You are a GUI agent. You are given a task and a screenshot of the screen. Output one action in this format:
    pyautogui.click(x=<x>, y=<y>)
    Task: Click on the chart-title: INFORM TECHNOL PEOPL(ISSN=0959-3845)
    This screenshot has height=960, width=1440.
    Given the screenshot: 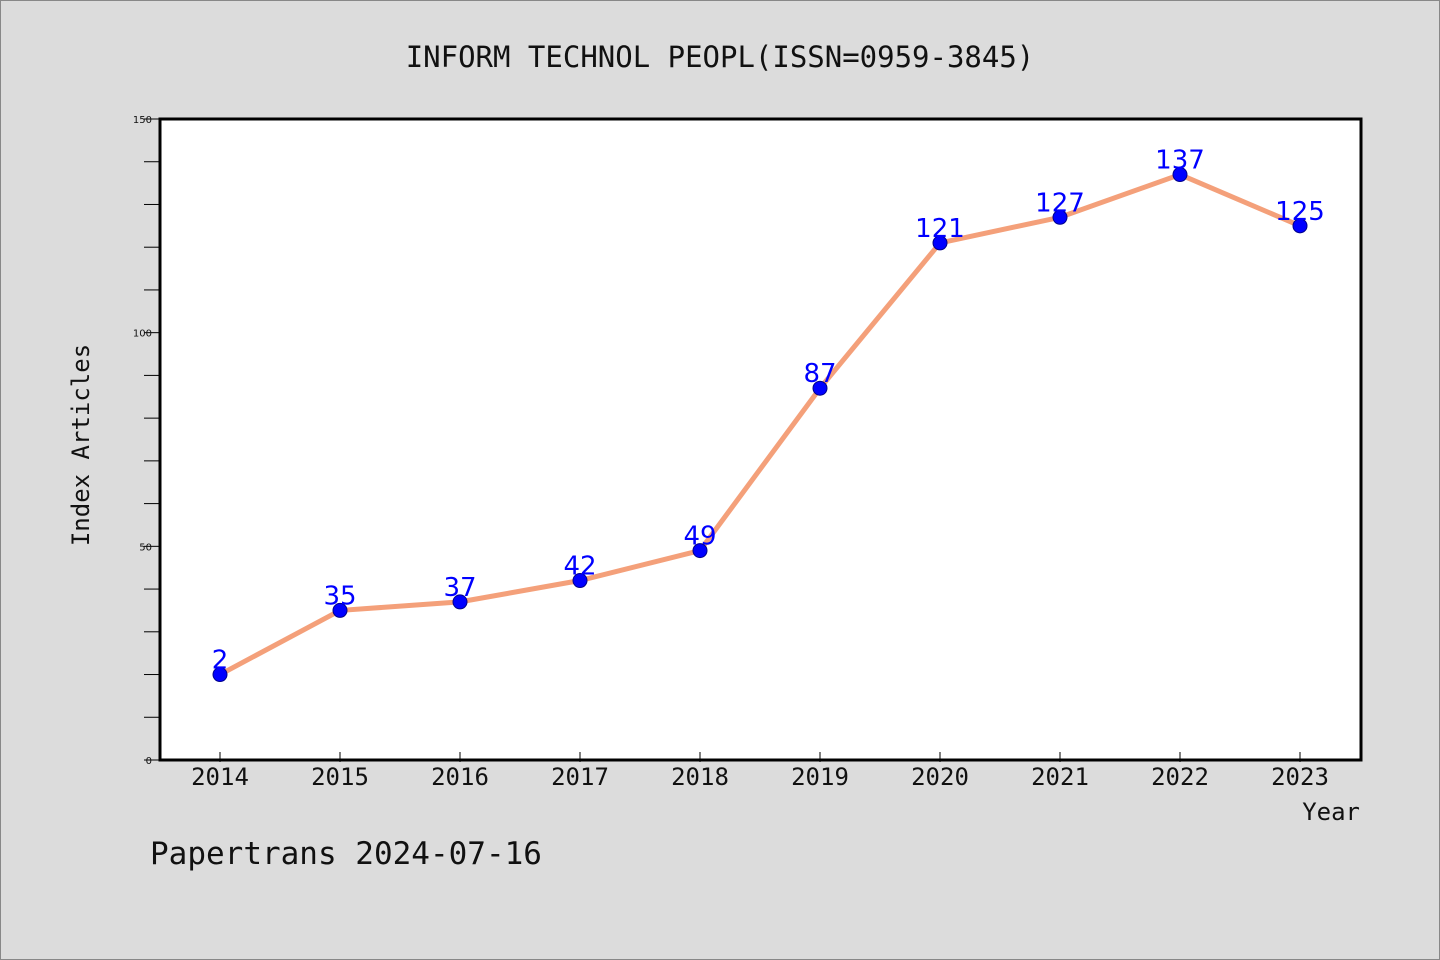 What is the action you would take?
    pyautogui.click(x=720, y=57)
    